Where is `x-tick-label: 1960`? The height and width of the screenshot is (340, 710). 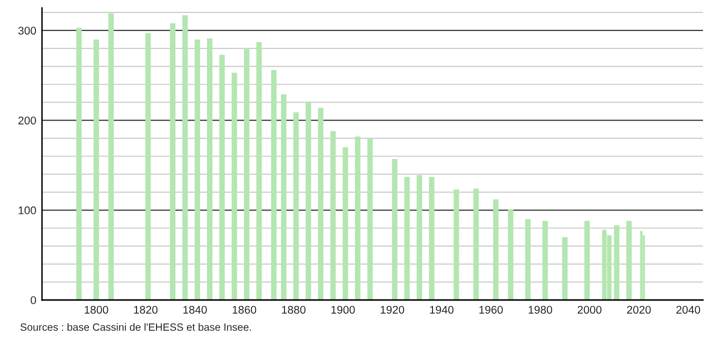 x-tick-label: 1960 is located at coordinates (491, 310).